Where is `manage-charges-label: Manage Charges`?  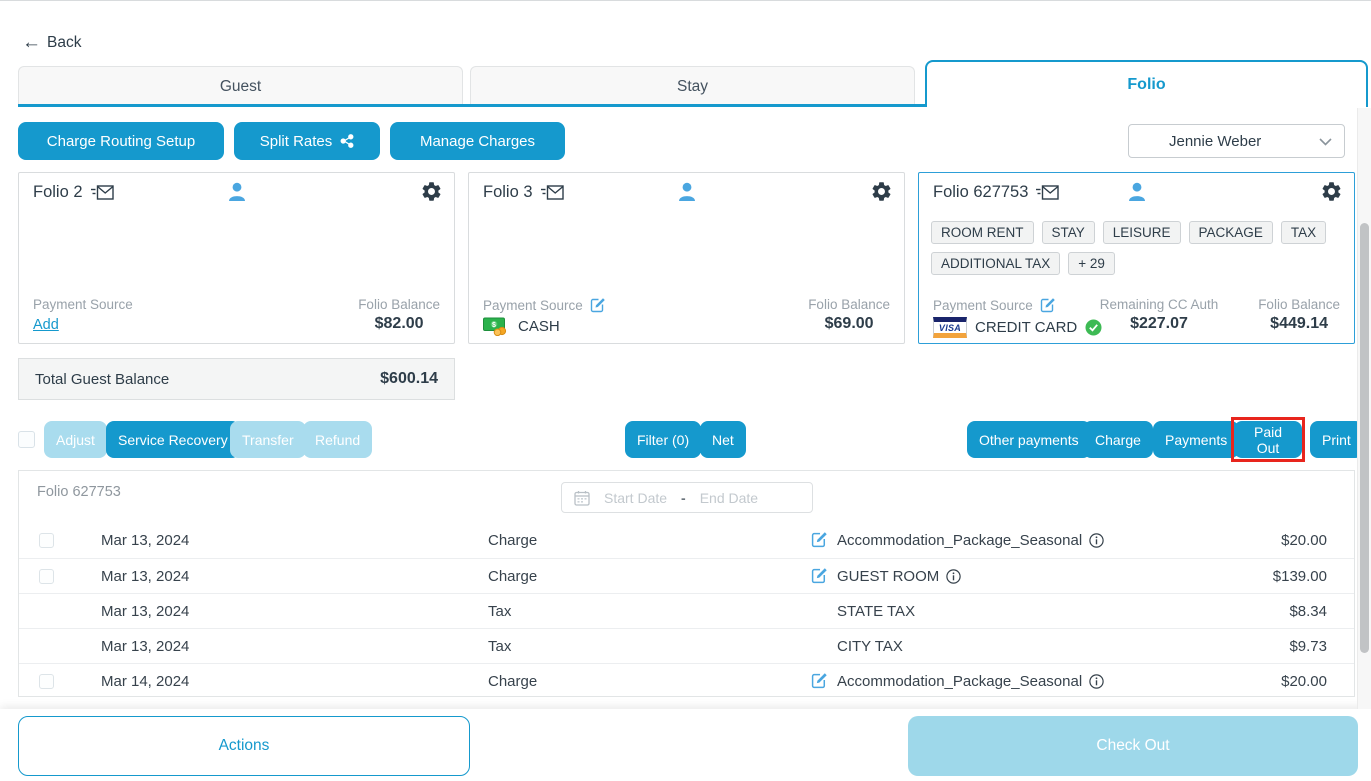
manage-charges-label: Manage Charges is located at coordinates (477, 141).